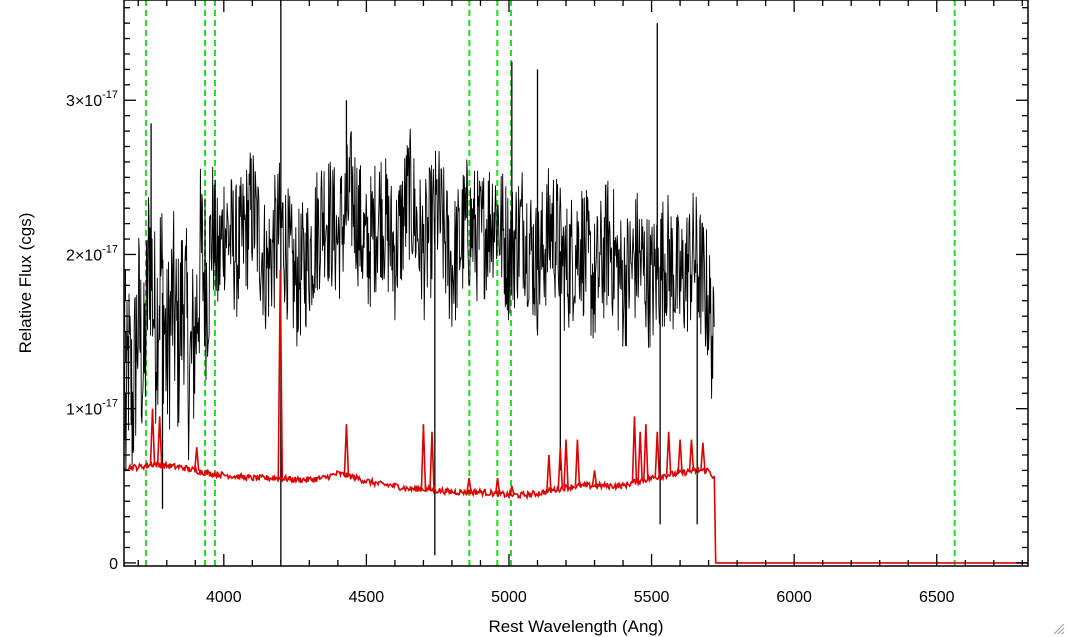 The width and height of the screenshot is (1069, 637). Describe the element at coordinates (92, 408) in the screenshot. I see `y-tick-label: 1×10⁻¹⁷` at that location.